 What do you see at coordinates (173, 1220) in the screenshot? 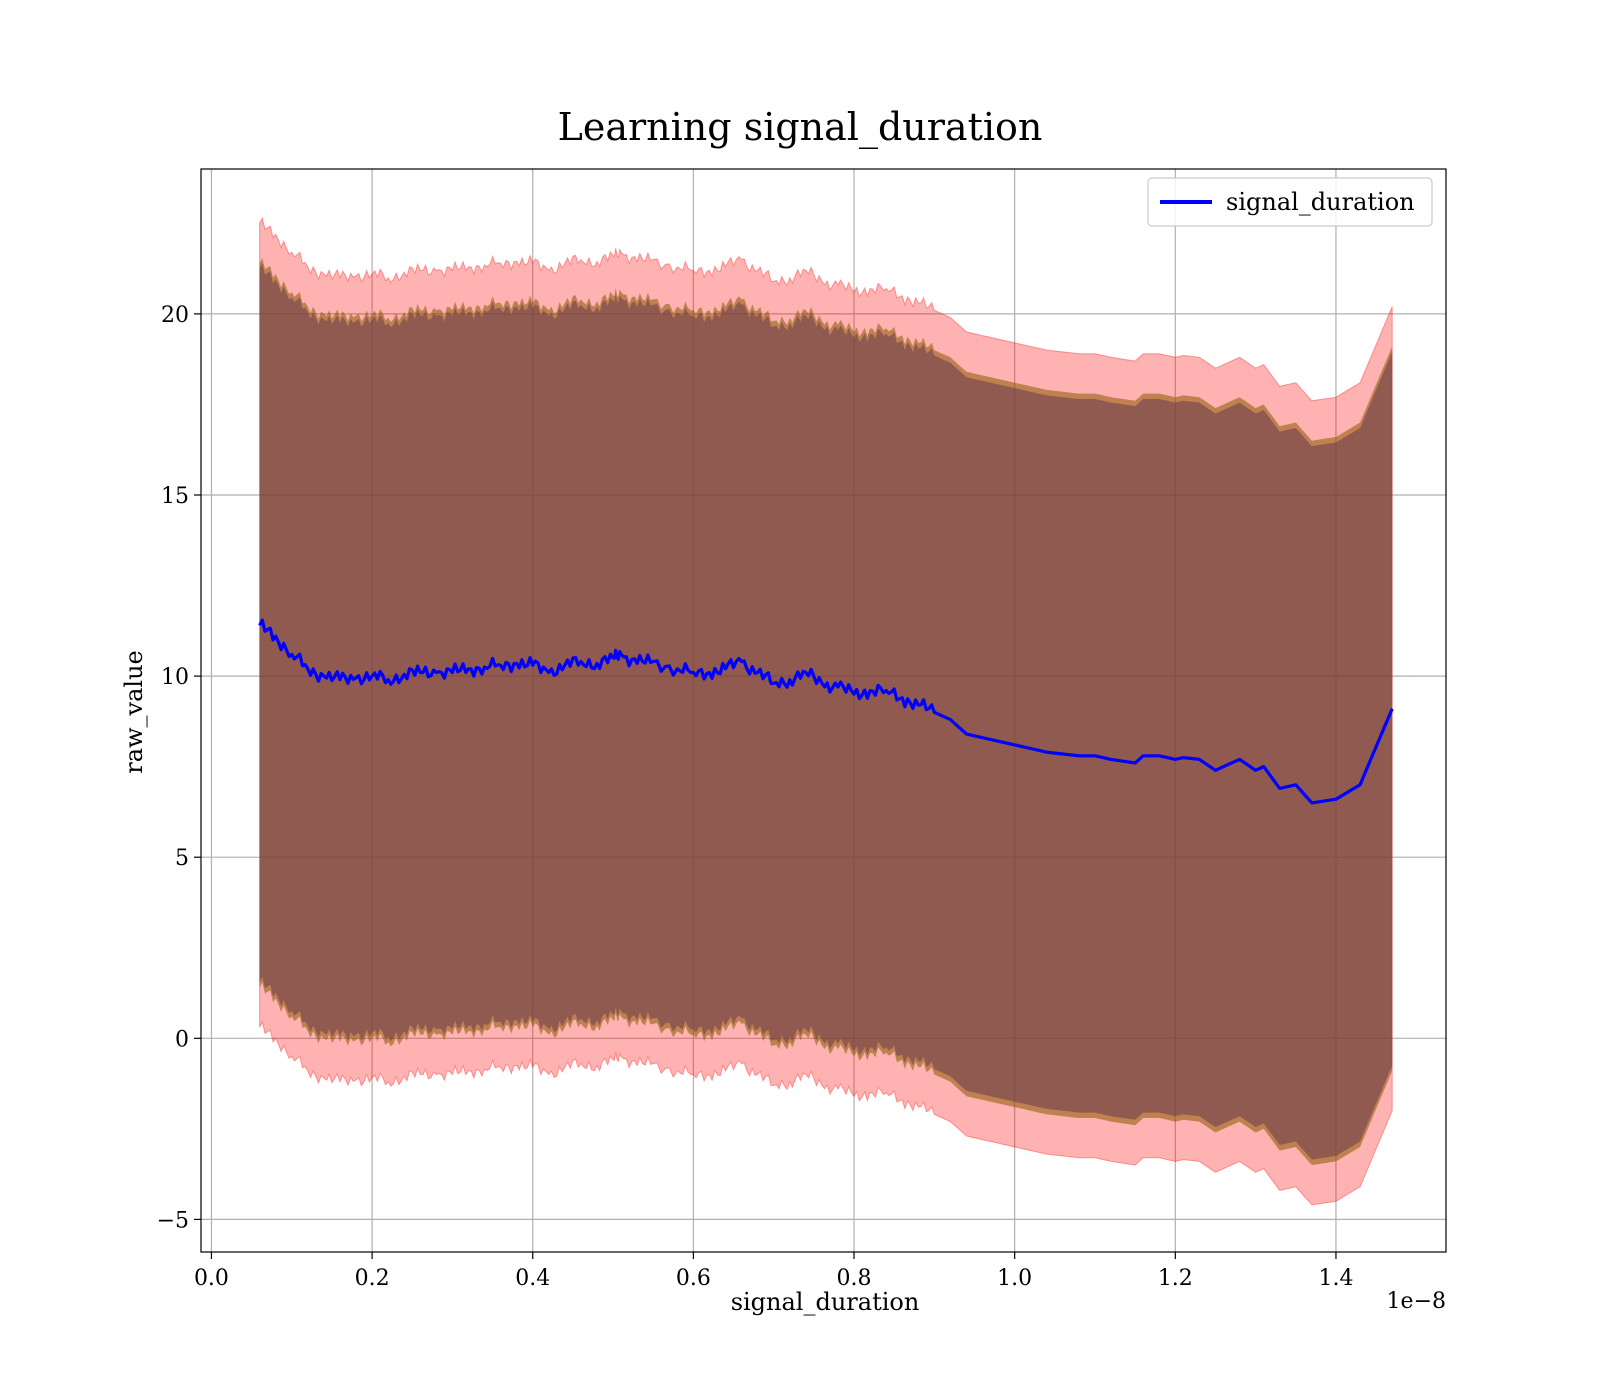
I see `y-tick-label: −5` at bounding box center [173, 1220].